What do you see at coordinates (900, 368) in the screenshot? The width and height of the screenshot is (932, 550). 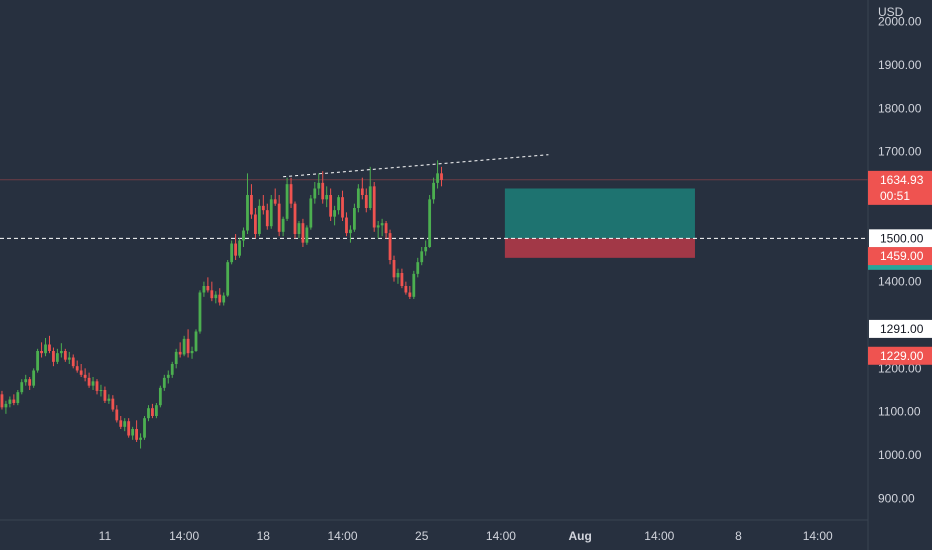 I see `price-tick-label: 1200.00` at bounding box center [900, 368].